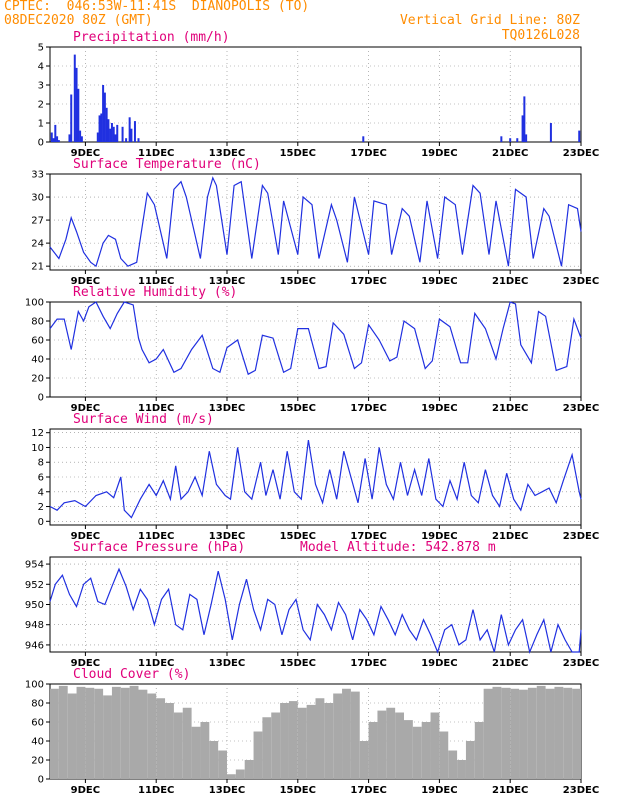  What do you see at coordinates (41, 67) in the screenshot?
I see `precipitation-ytick-label: 4` at bounding box center [41, 67].